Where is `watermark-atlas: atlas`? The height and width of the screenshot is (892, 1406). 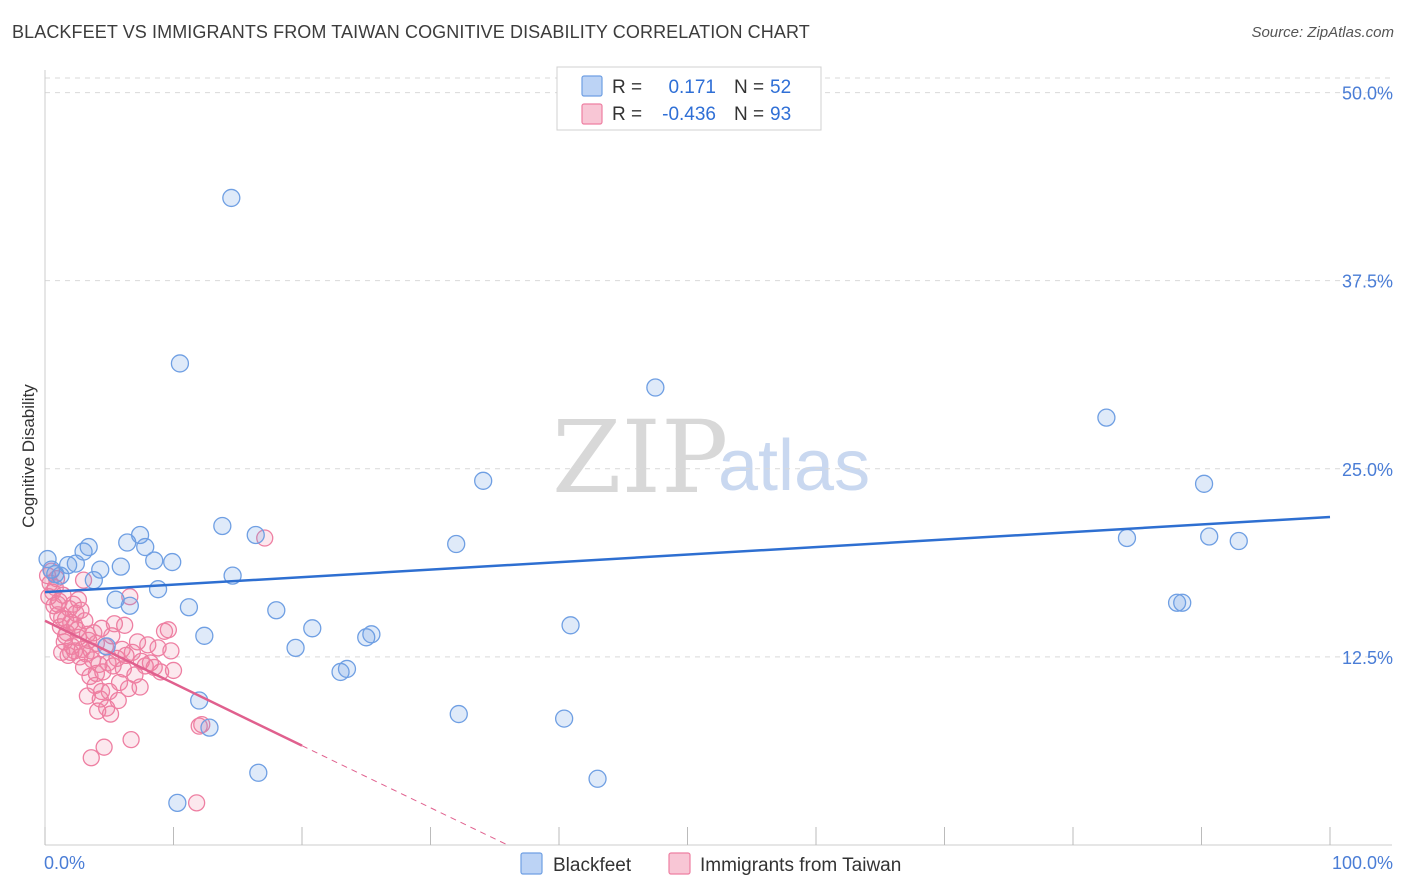
watermark-atlas: atlas is located at coordinates (794, 466).